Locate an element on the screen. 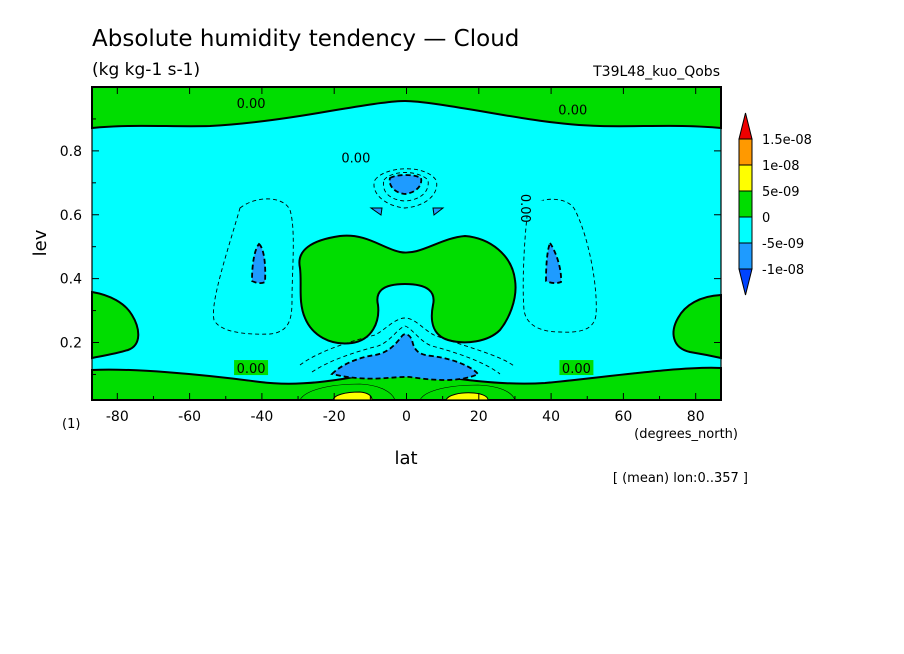  colorbar-label: 1.5e-08 is located at coordinates (787, 140).